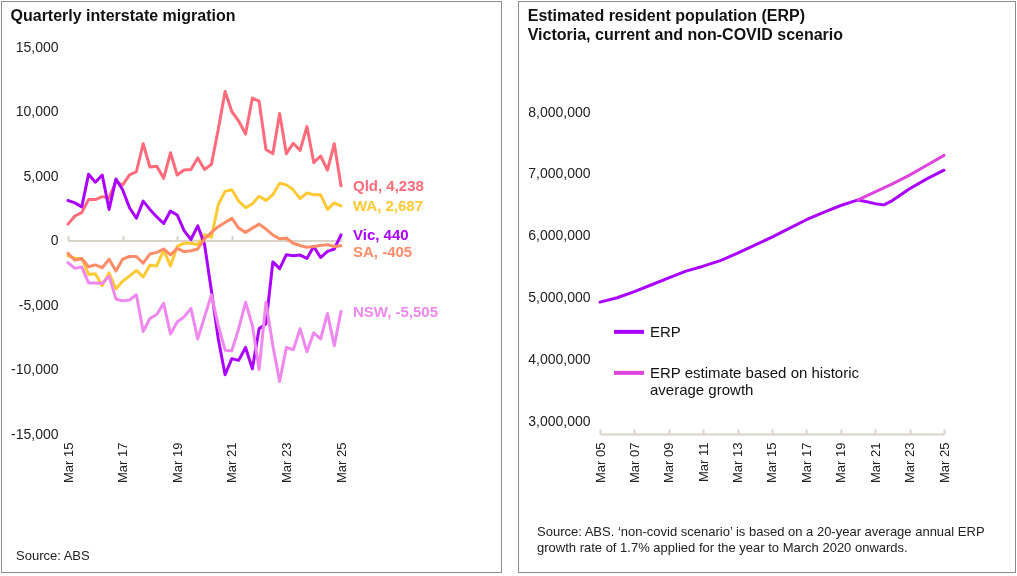 The image size is (1017, 576). I want to click on y-tick-label: -15,000, so click(35, 433).